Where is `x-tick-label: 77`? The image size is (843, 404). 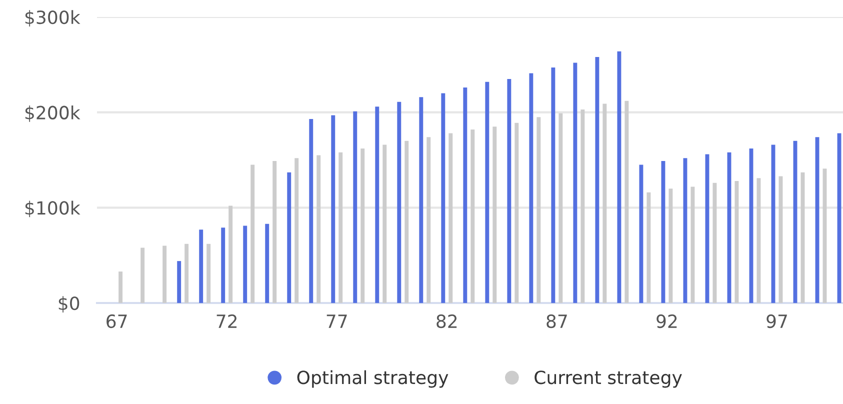
x-tick-label: 77 is located at coordinates (336, 321).